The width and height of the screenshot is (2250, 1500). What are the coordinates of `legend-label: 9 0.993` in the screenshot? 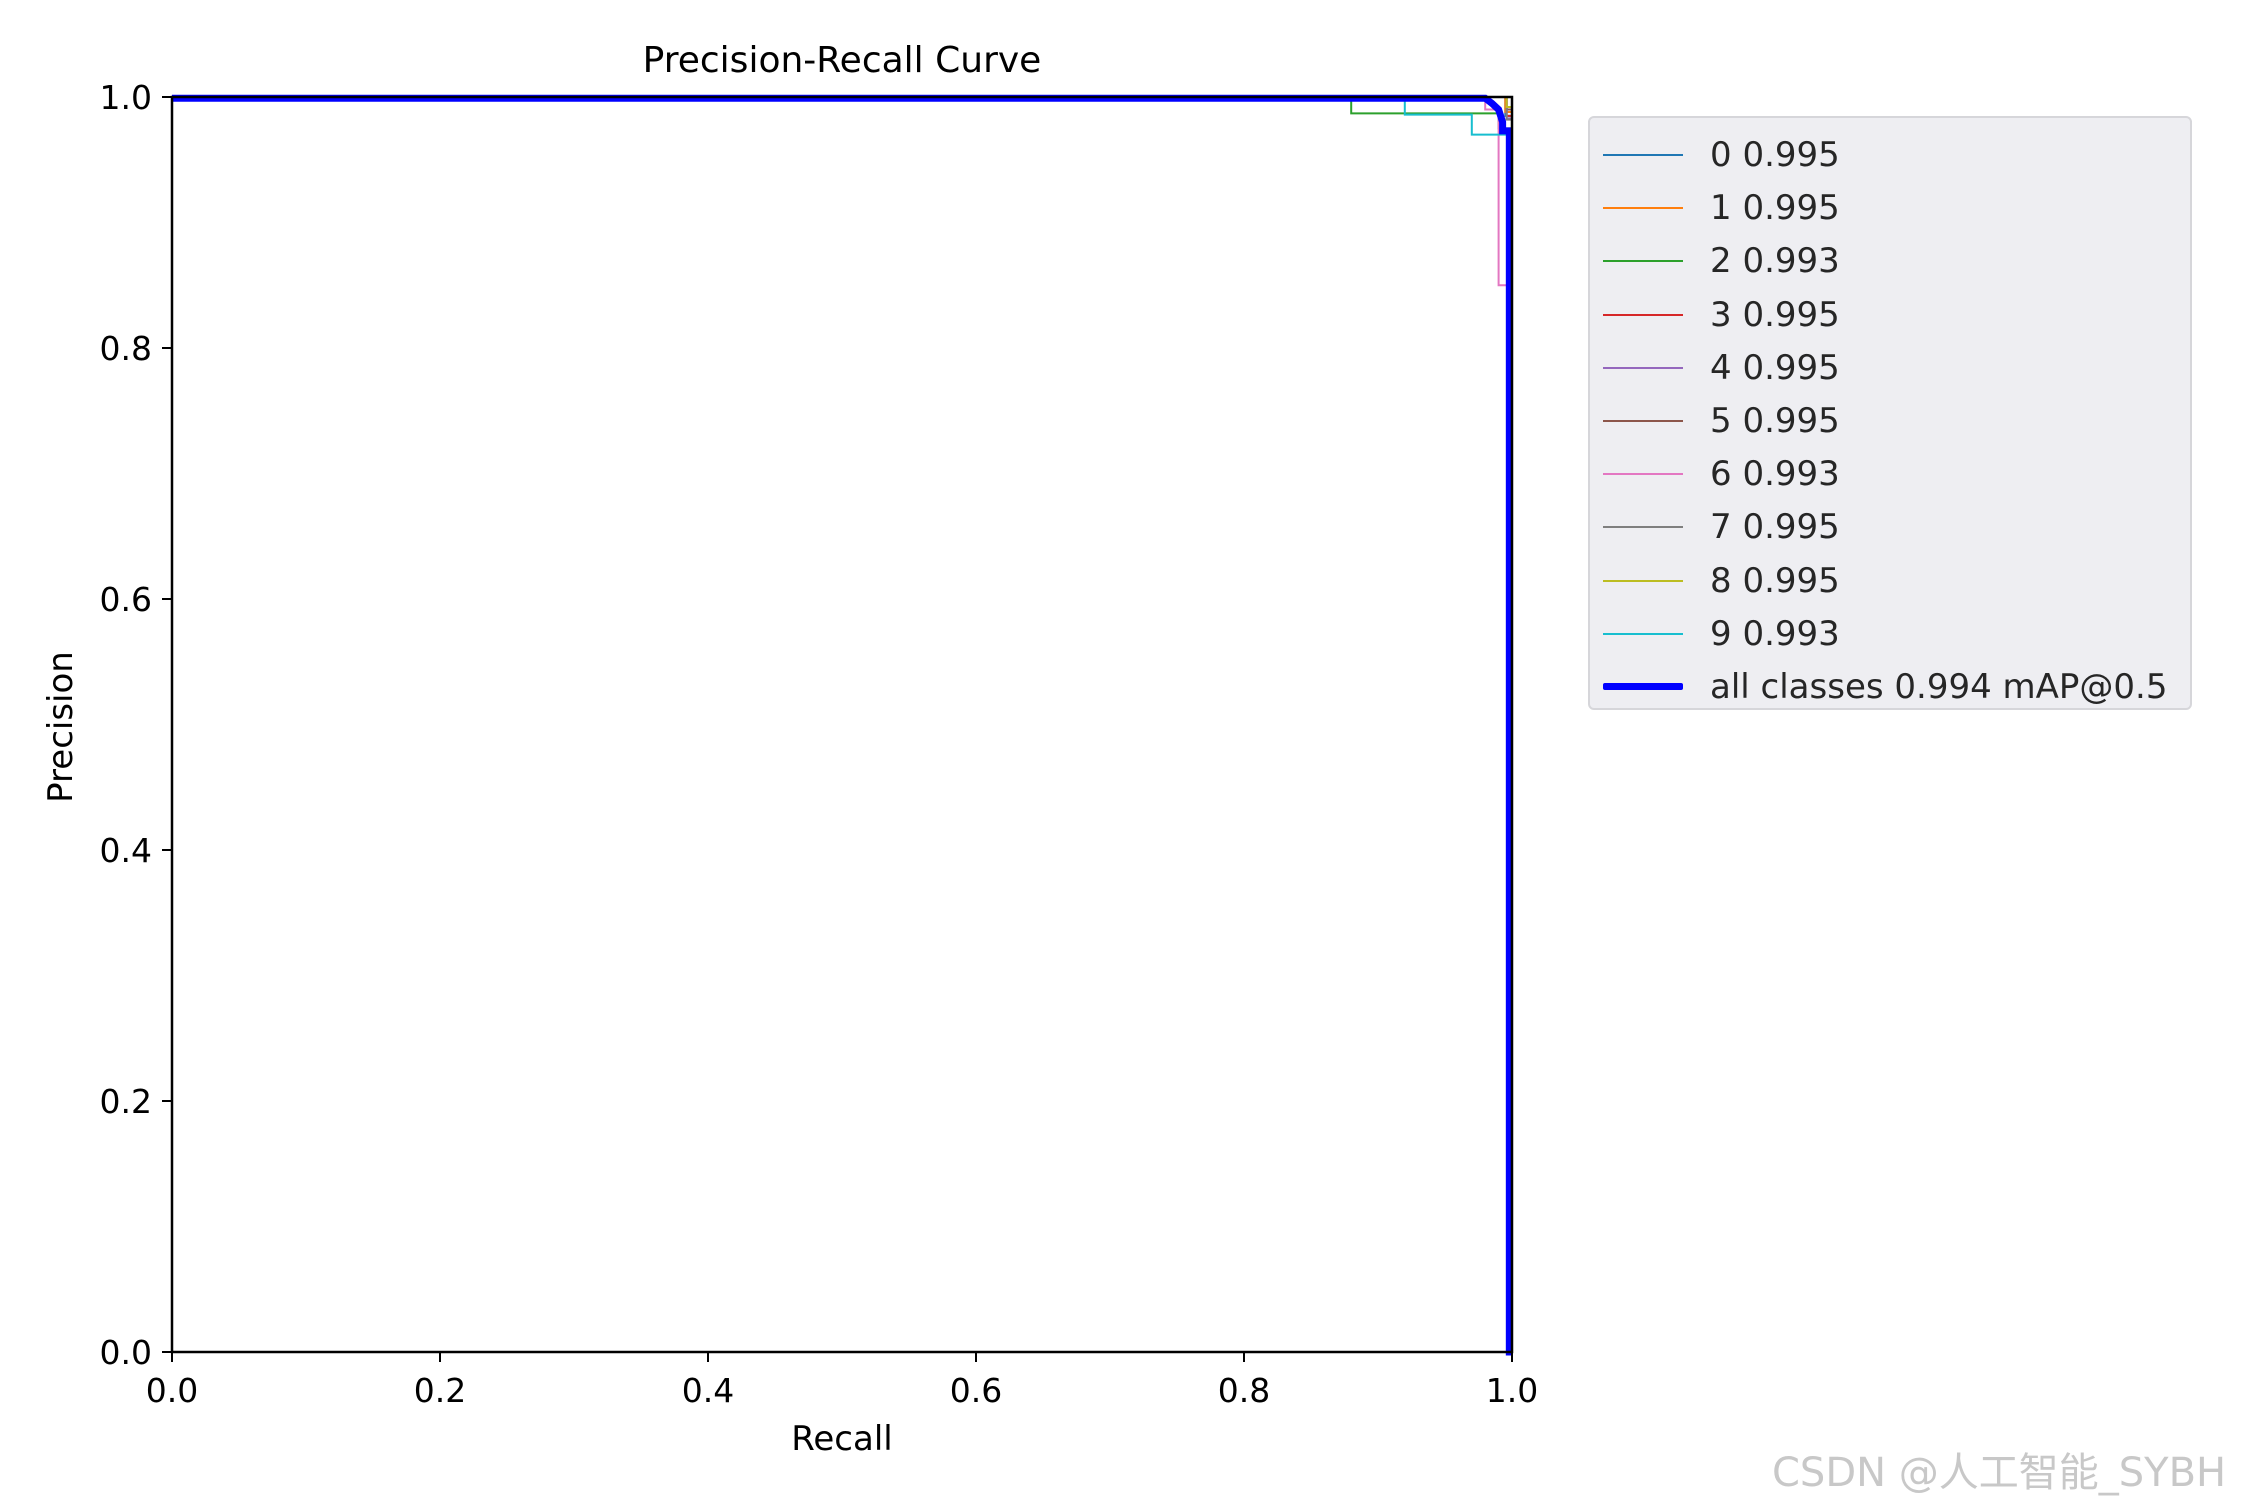 It's located at (1775, 633).